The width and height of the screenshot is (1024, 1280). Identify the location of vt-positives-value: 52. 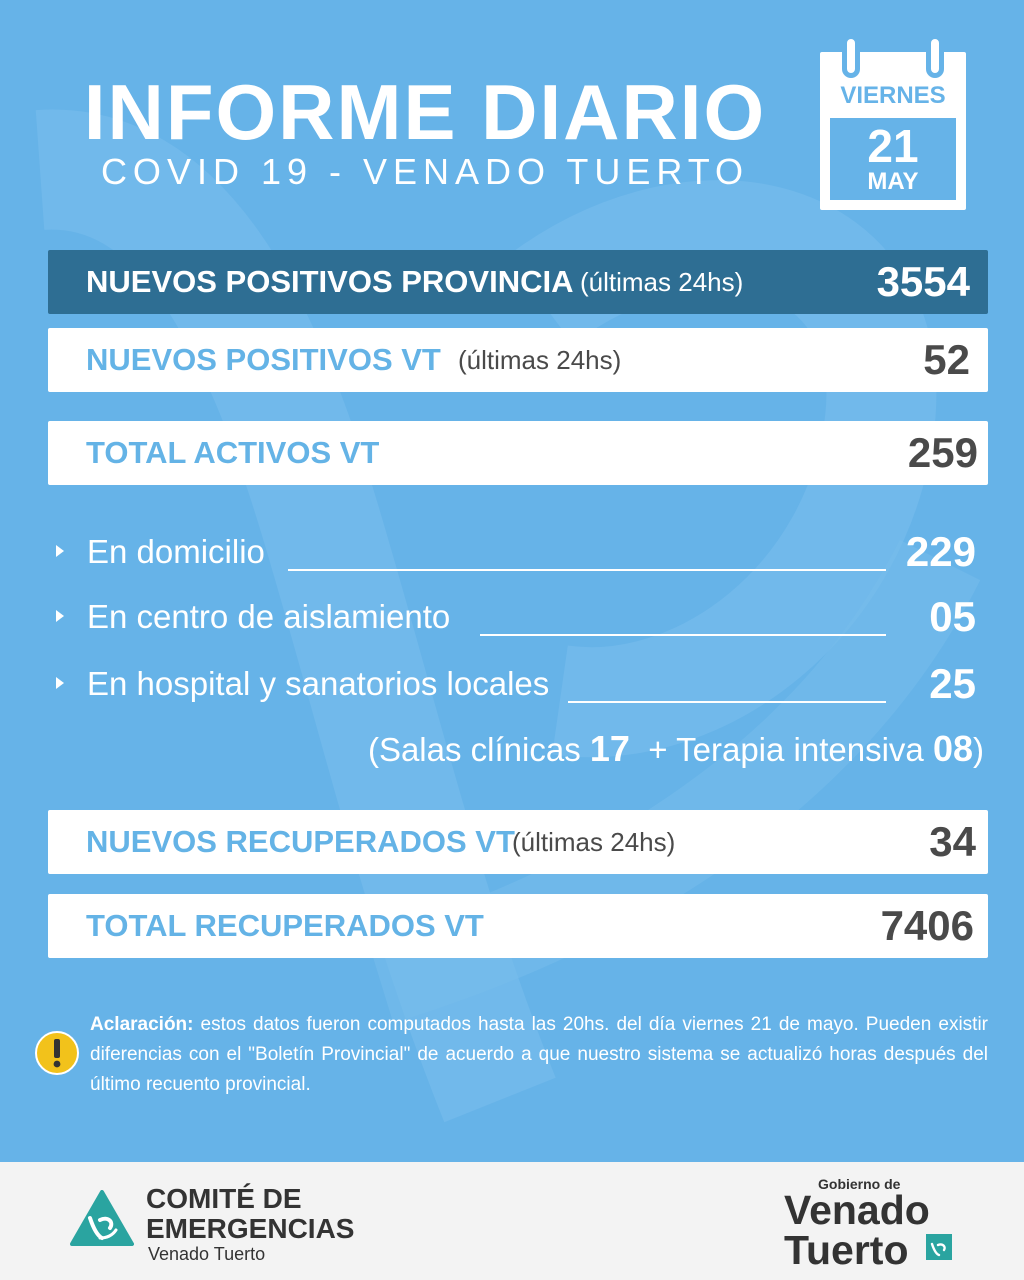
(946, 359).